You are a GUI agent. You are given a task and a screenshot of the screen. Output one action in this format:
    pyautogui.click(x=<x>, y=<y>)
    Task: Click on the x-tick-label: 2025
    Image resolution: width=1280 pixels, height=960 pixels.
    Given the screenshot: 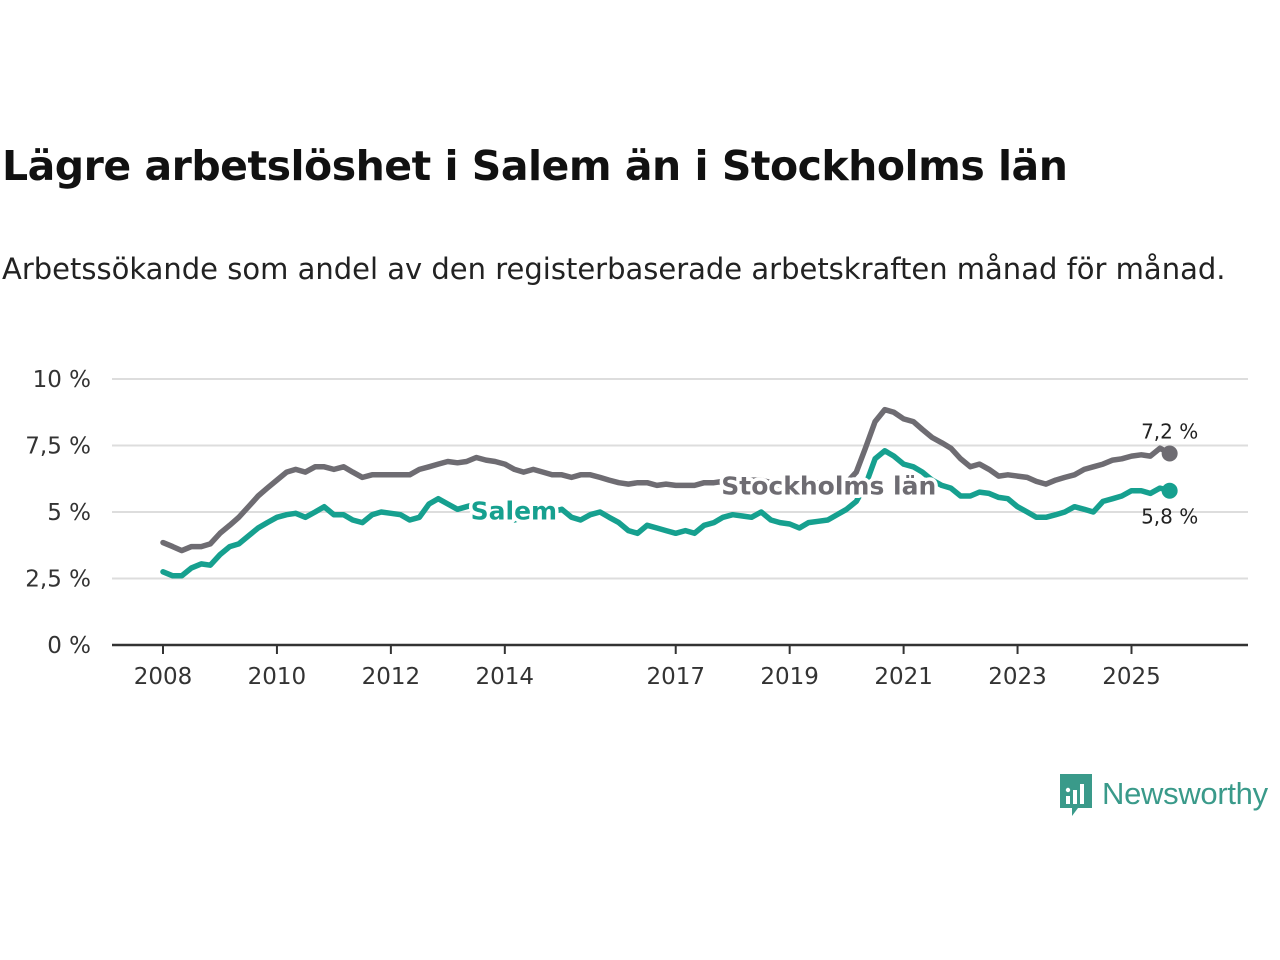 What is the action you would take?
    pyautogui.click(x=1131, y=677)
    